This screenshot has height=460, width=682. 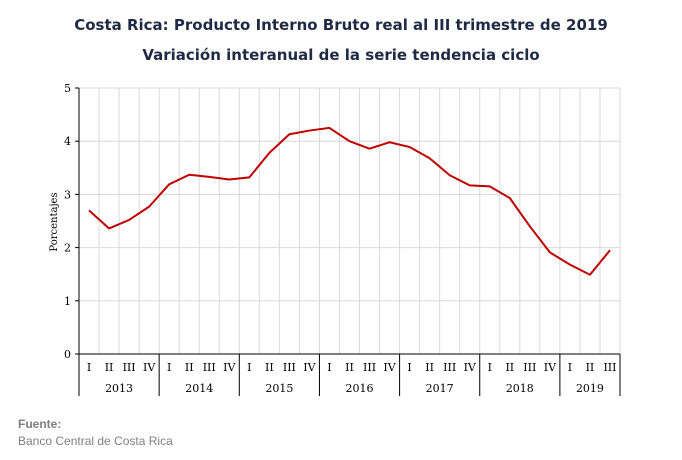 What do you see at coordinates (67, 141) in the screenshot?
I see `y-tick-label: 4` at bounding box center [67, 141].